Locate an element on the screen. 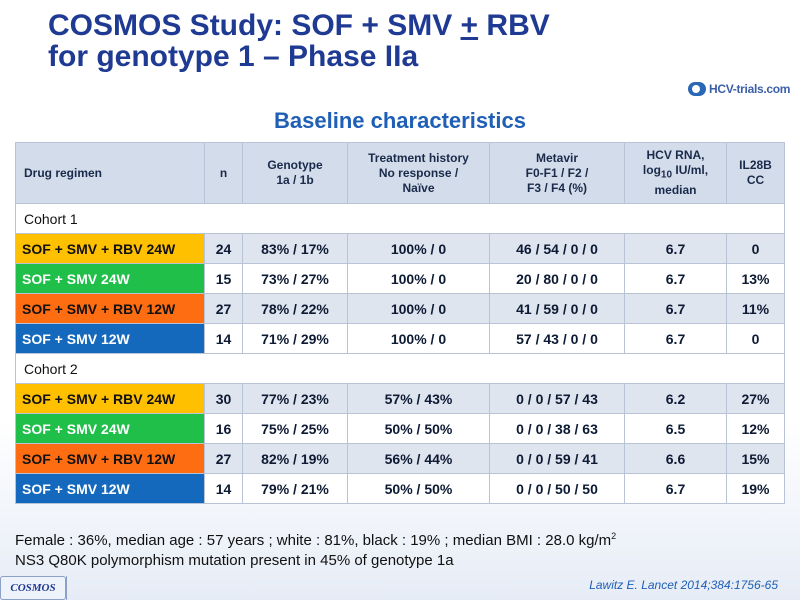 The width and height of the screenshot is (800, 600). il28b-cell: 13% is located at coordinates (755, 278).